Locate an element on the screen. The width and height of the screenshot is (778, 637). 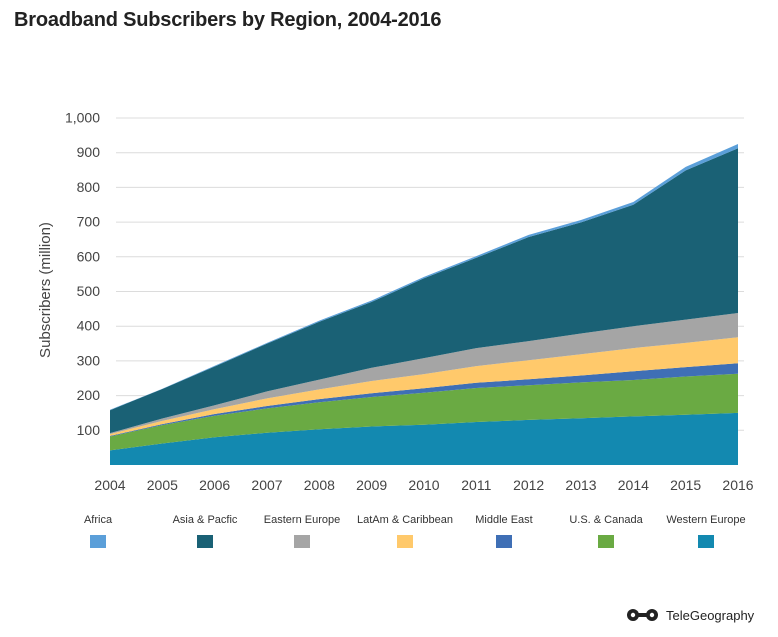
telegeography-logo-icon is located at coordinates (642, 615).